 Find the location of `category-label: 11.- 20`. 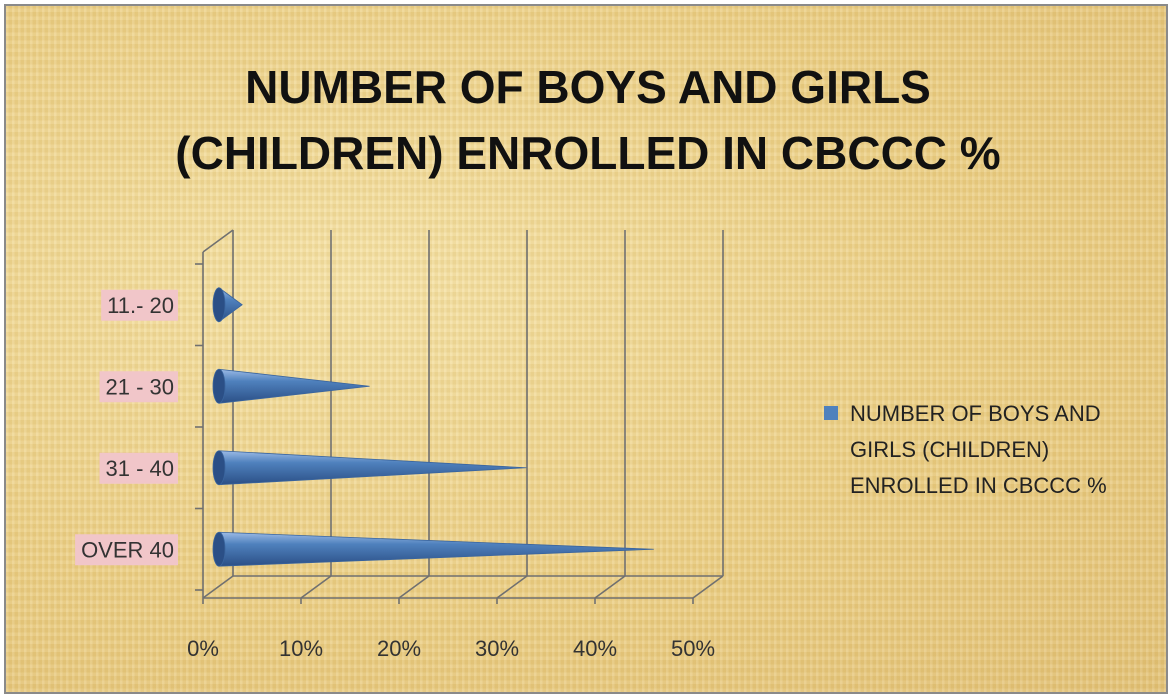

category-label: 11.- 20 is located at coordinates (140, 305).